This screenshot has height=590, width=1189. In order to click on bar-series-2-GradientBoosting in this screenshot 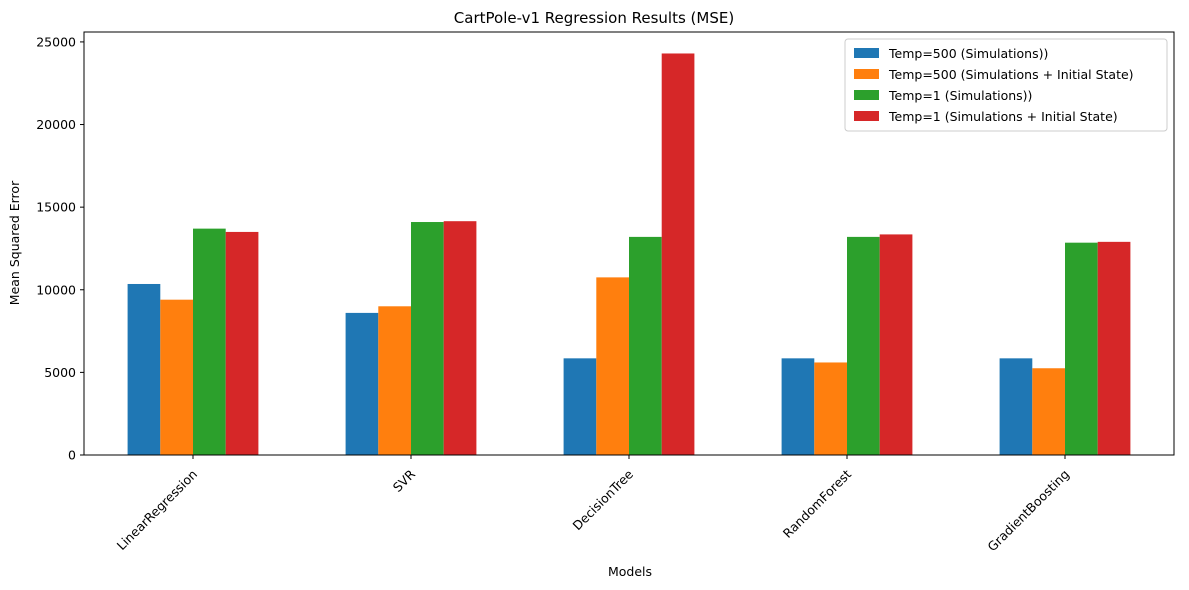, I will do `click(1048, 411)`.